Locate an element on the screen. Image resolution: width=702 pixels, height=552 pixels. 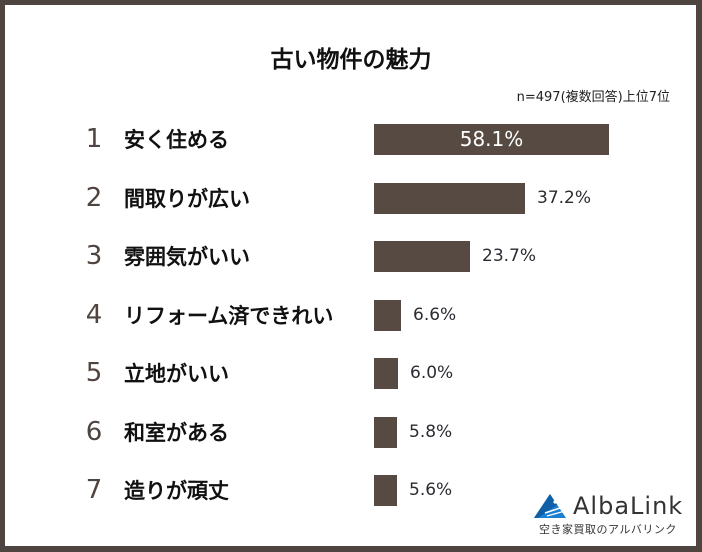
ranking-row: 2 間取りが広い 37.2% is located at coordinates (351, 199).